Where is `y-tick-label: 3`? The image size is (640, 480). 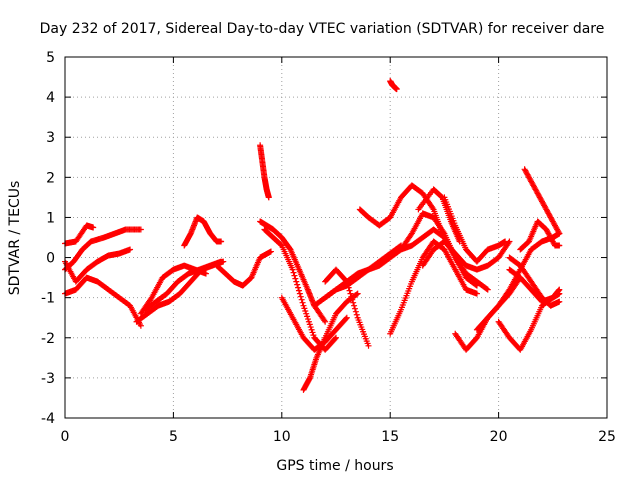 y-tick-label: 3 is located at coordinates (50, 138).